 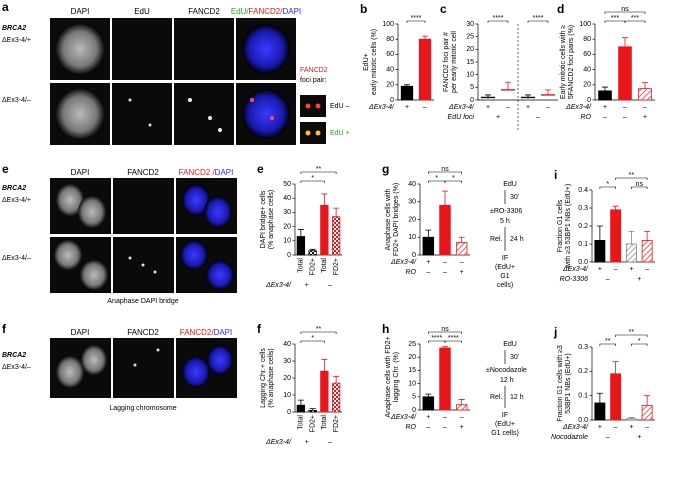 I want to click on x-tick-label: Total, so click(x=301, y=265).